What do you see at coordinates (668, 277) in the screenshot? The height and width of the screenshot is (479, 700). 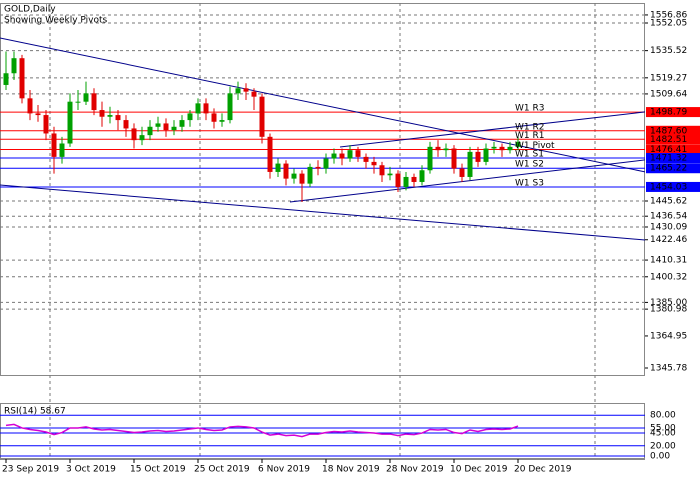 I see `y-tick-label: 1400.32` at bounding box center [668, 277].